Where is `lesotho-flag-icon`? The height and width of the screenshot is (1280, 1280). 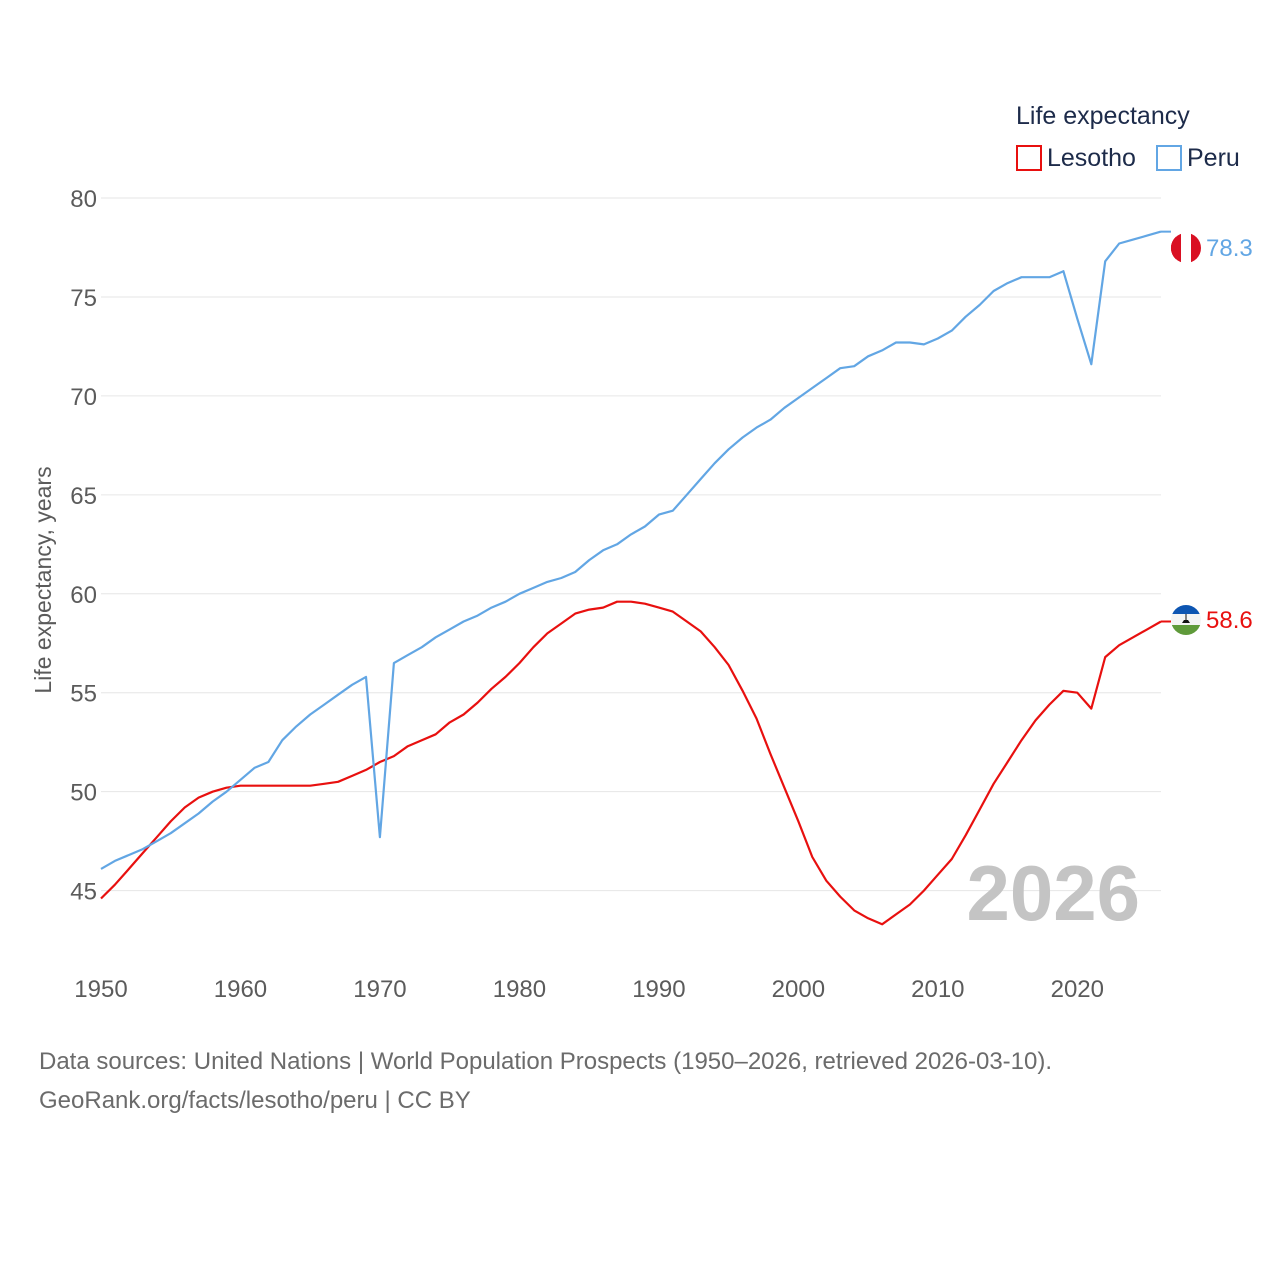 lesotho-flag-icon is located at coordinates (1186, 620).